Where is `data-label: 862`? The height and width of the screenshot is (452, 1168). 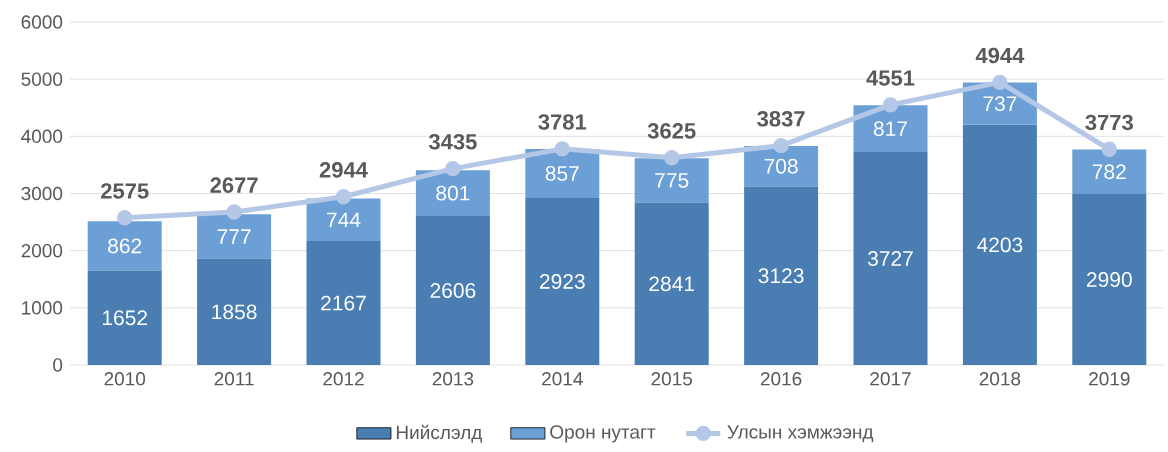 data-label: 862 is located at coordinates (125, 246).